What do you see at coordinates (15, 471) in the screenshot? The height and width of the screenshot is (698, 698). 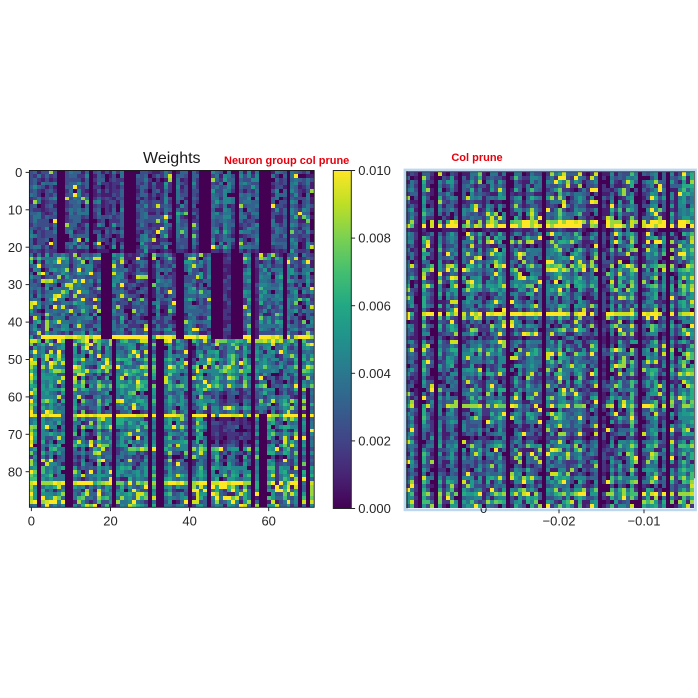 I see `svg-text: 80` at bounding box center [15, 471].